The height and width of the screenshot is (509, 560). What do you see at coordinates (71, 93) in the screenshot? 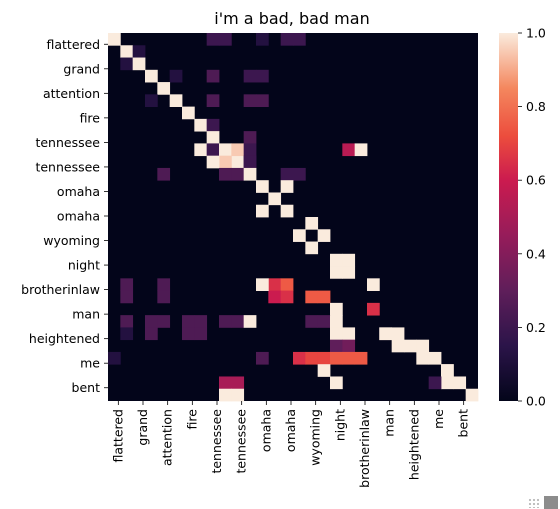
I see `y-tick-label: attention` at bounding box center [71, 93].